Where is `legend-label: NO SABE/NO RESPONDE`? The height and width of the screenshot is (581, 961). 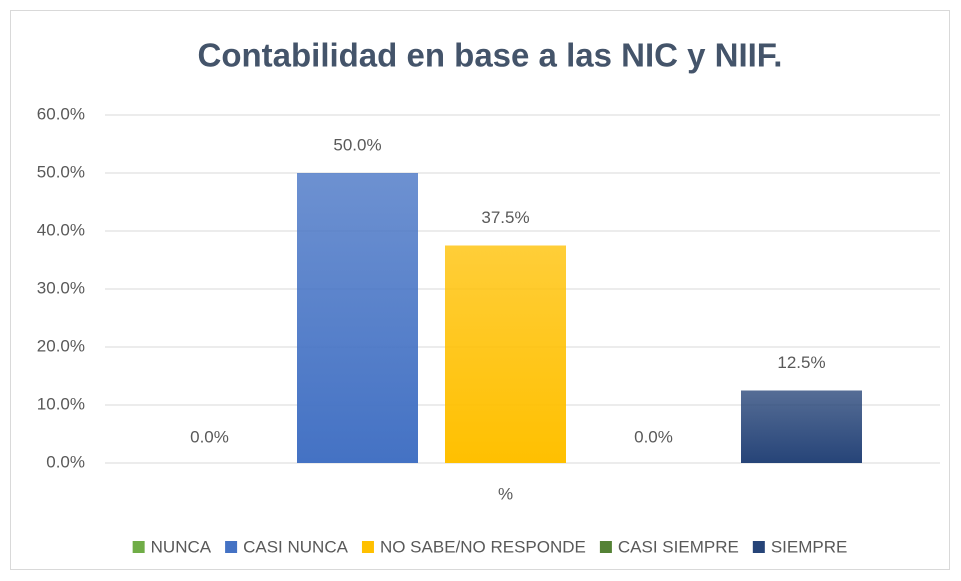
legend-label: NO SABE/NO RESPONDE is located at coordinates (483, 546).